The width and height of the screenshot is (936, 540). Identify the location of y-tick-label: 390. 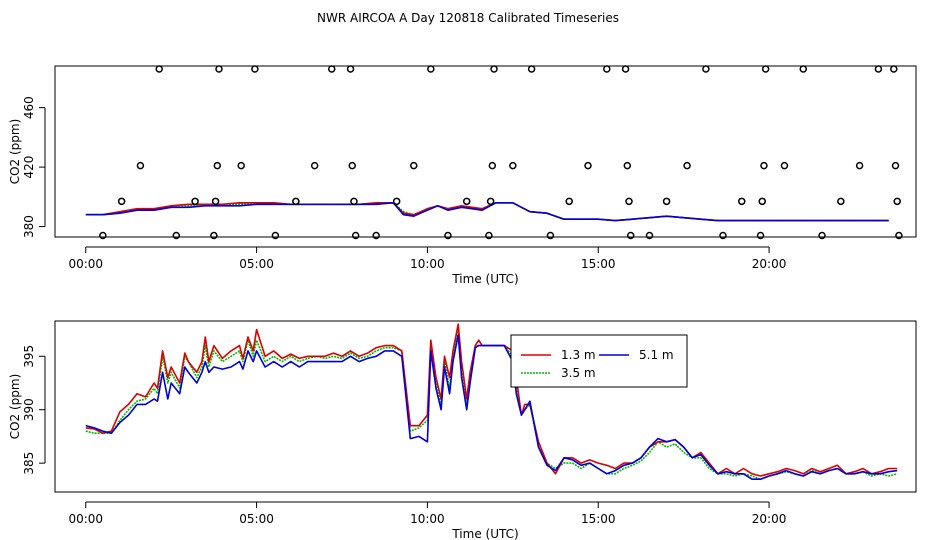
(29, 409).